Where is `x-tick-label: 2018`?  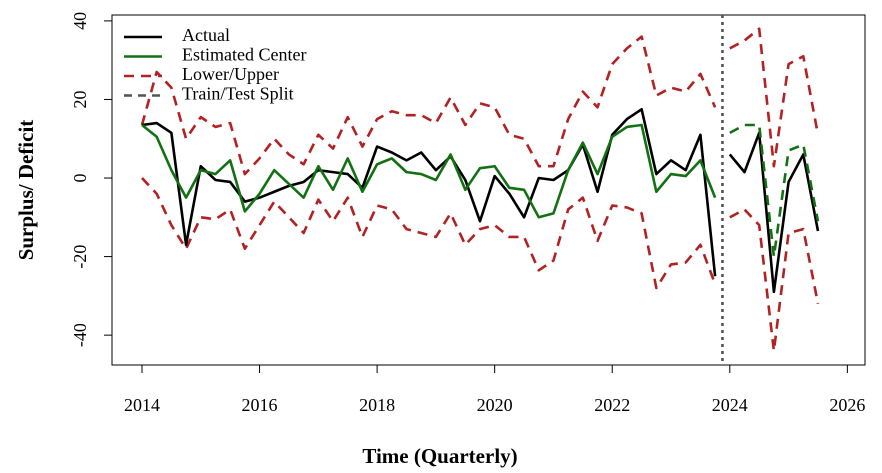 x-tick-label: 2018 is located at coordinates (377, 405).